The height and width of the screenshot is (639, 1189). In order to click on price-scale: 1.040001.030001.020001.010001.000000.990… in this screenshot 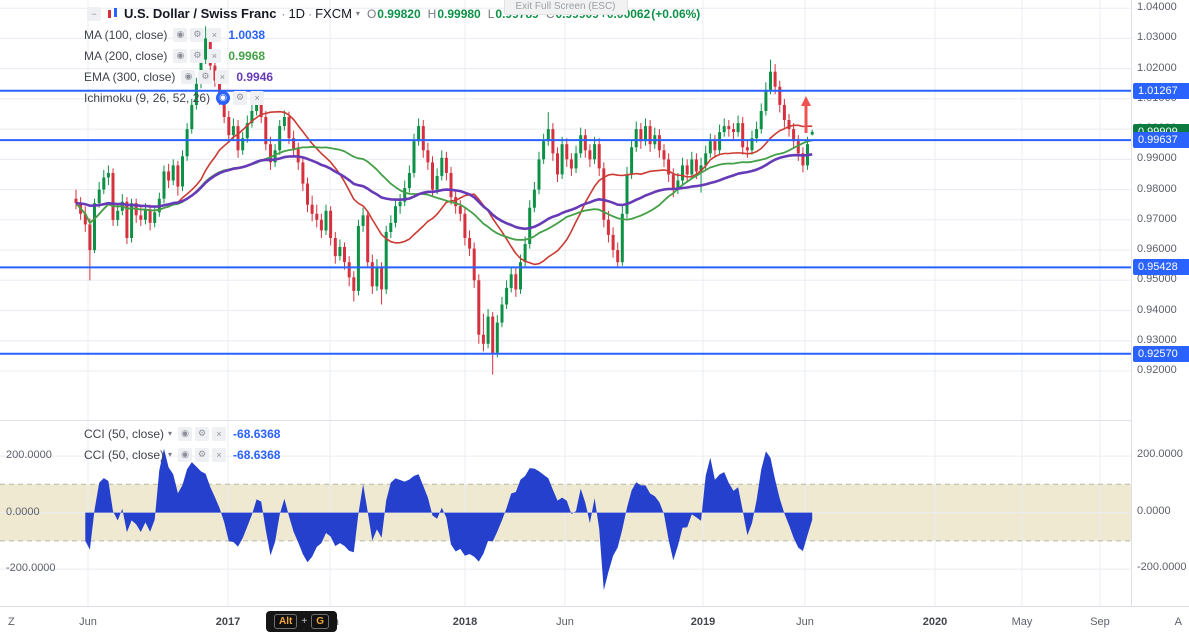, I will do `click(1160, 303)`.